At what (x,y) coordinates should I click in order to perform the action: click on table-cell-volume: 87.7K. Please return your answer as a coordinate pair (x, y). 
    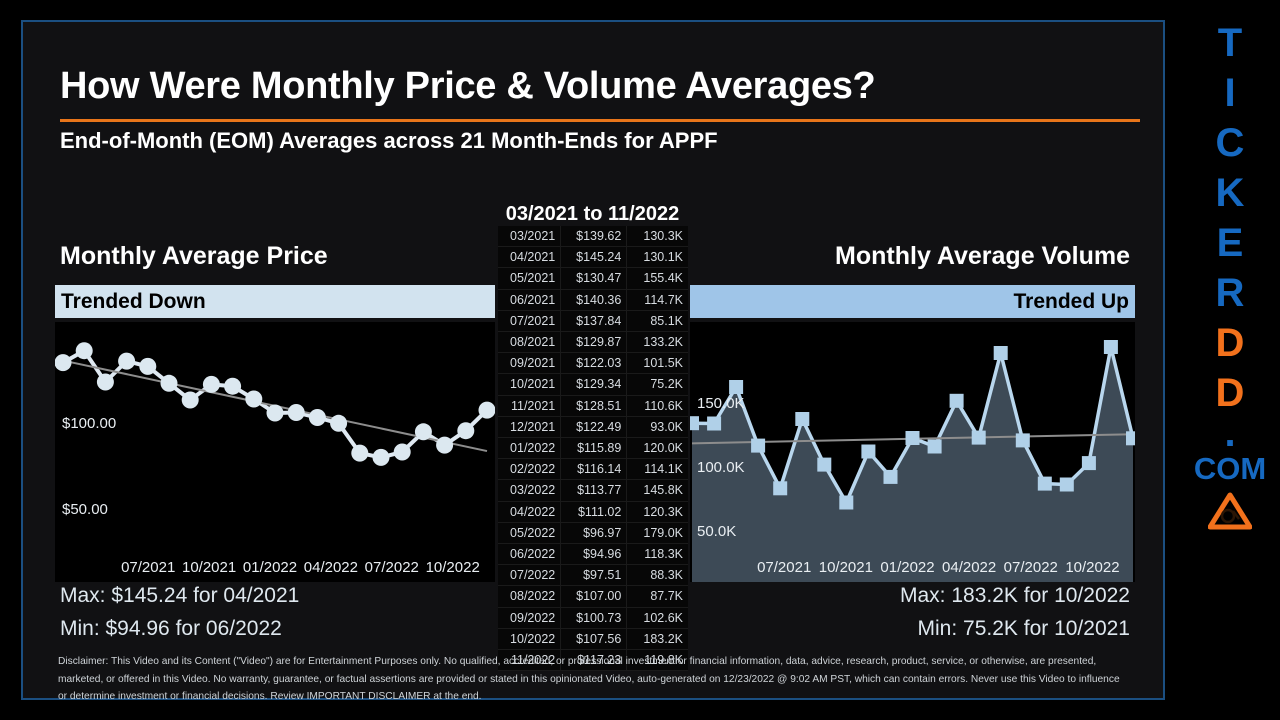
    Looking at the image, I should click on (657, 596).